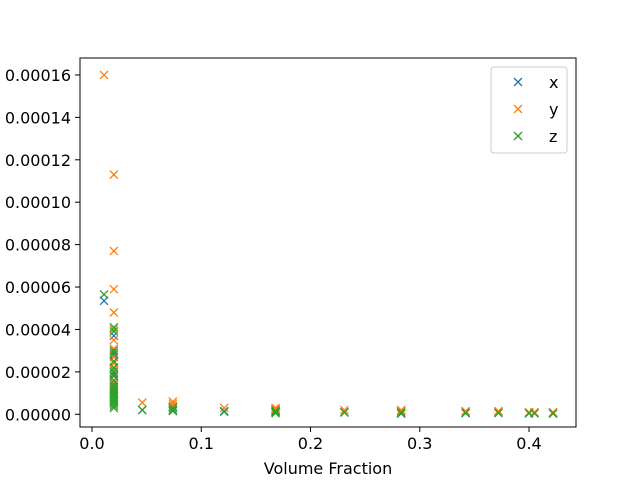  What do you see at coordinates (553, 109) in the screenshot?
I see `legend-label: y` at bounding box center [553, 109].